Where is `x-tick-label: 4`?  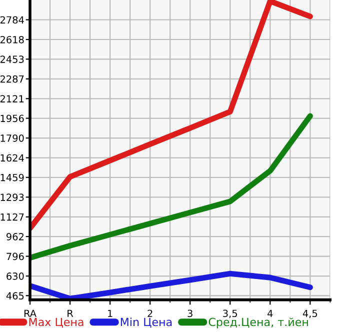
x-tick-label: 4 is located at coordinates (270, 313).